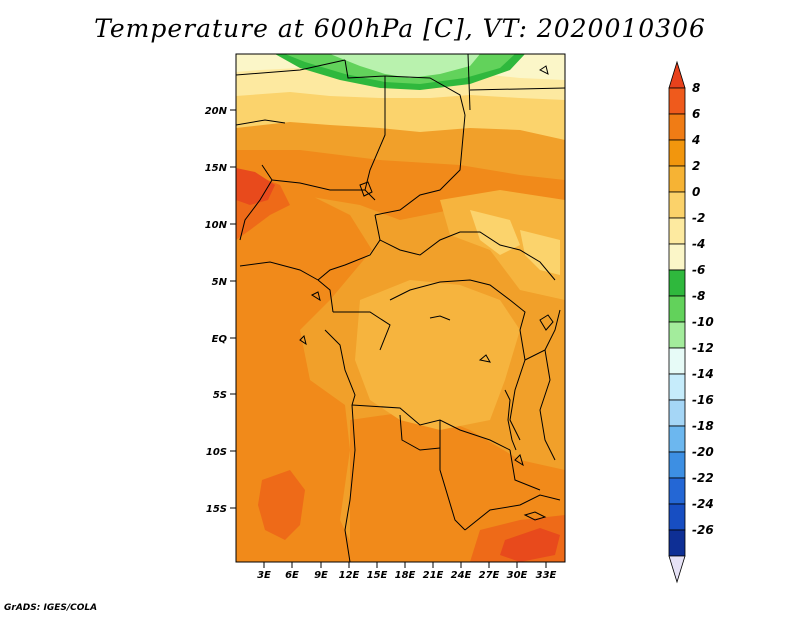  I want to click on lon-tick: 9E, so click(321, 571).